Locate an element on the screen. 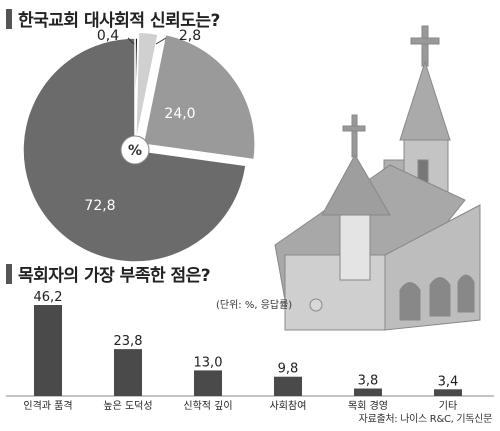 Image resolution: width=500 pixels, height=431 pixels. pie-slice-label: 0,4 is located at coordinates (108, 36).